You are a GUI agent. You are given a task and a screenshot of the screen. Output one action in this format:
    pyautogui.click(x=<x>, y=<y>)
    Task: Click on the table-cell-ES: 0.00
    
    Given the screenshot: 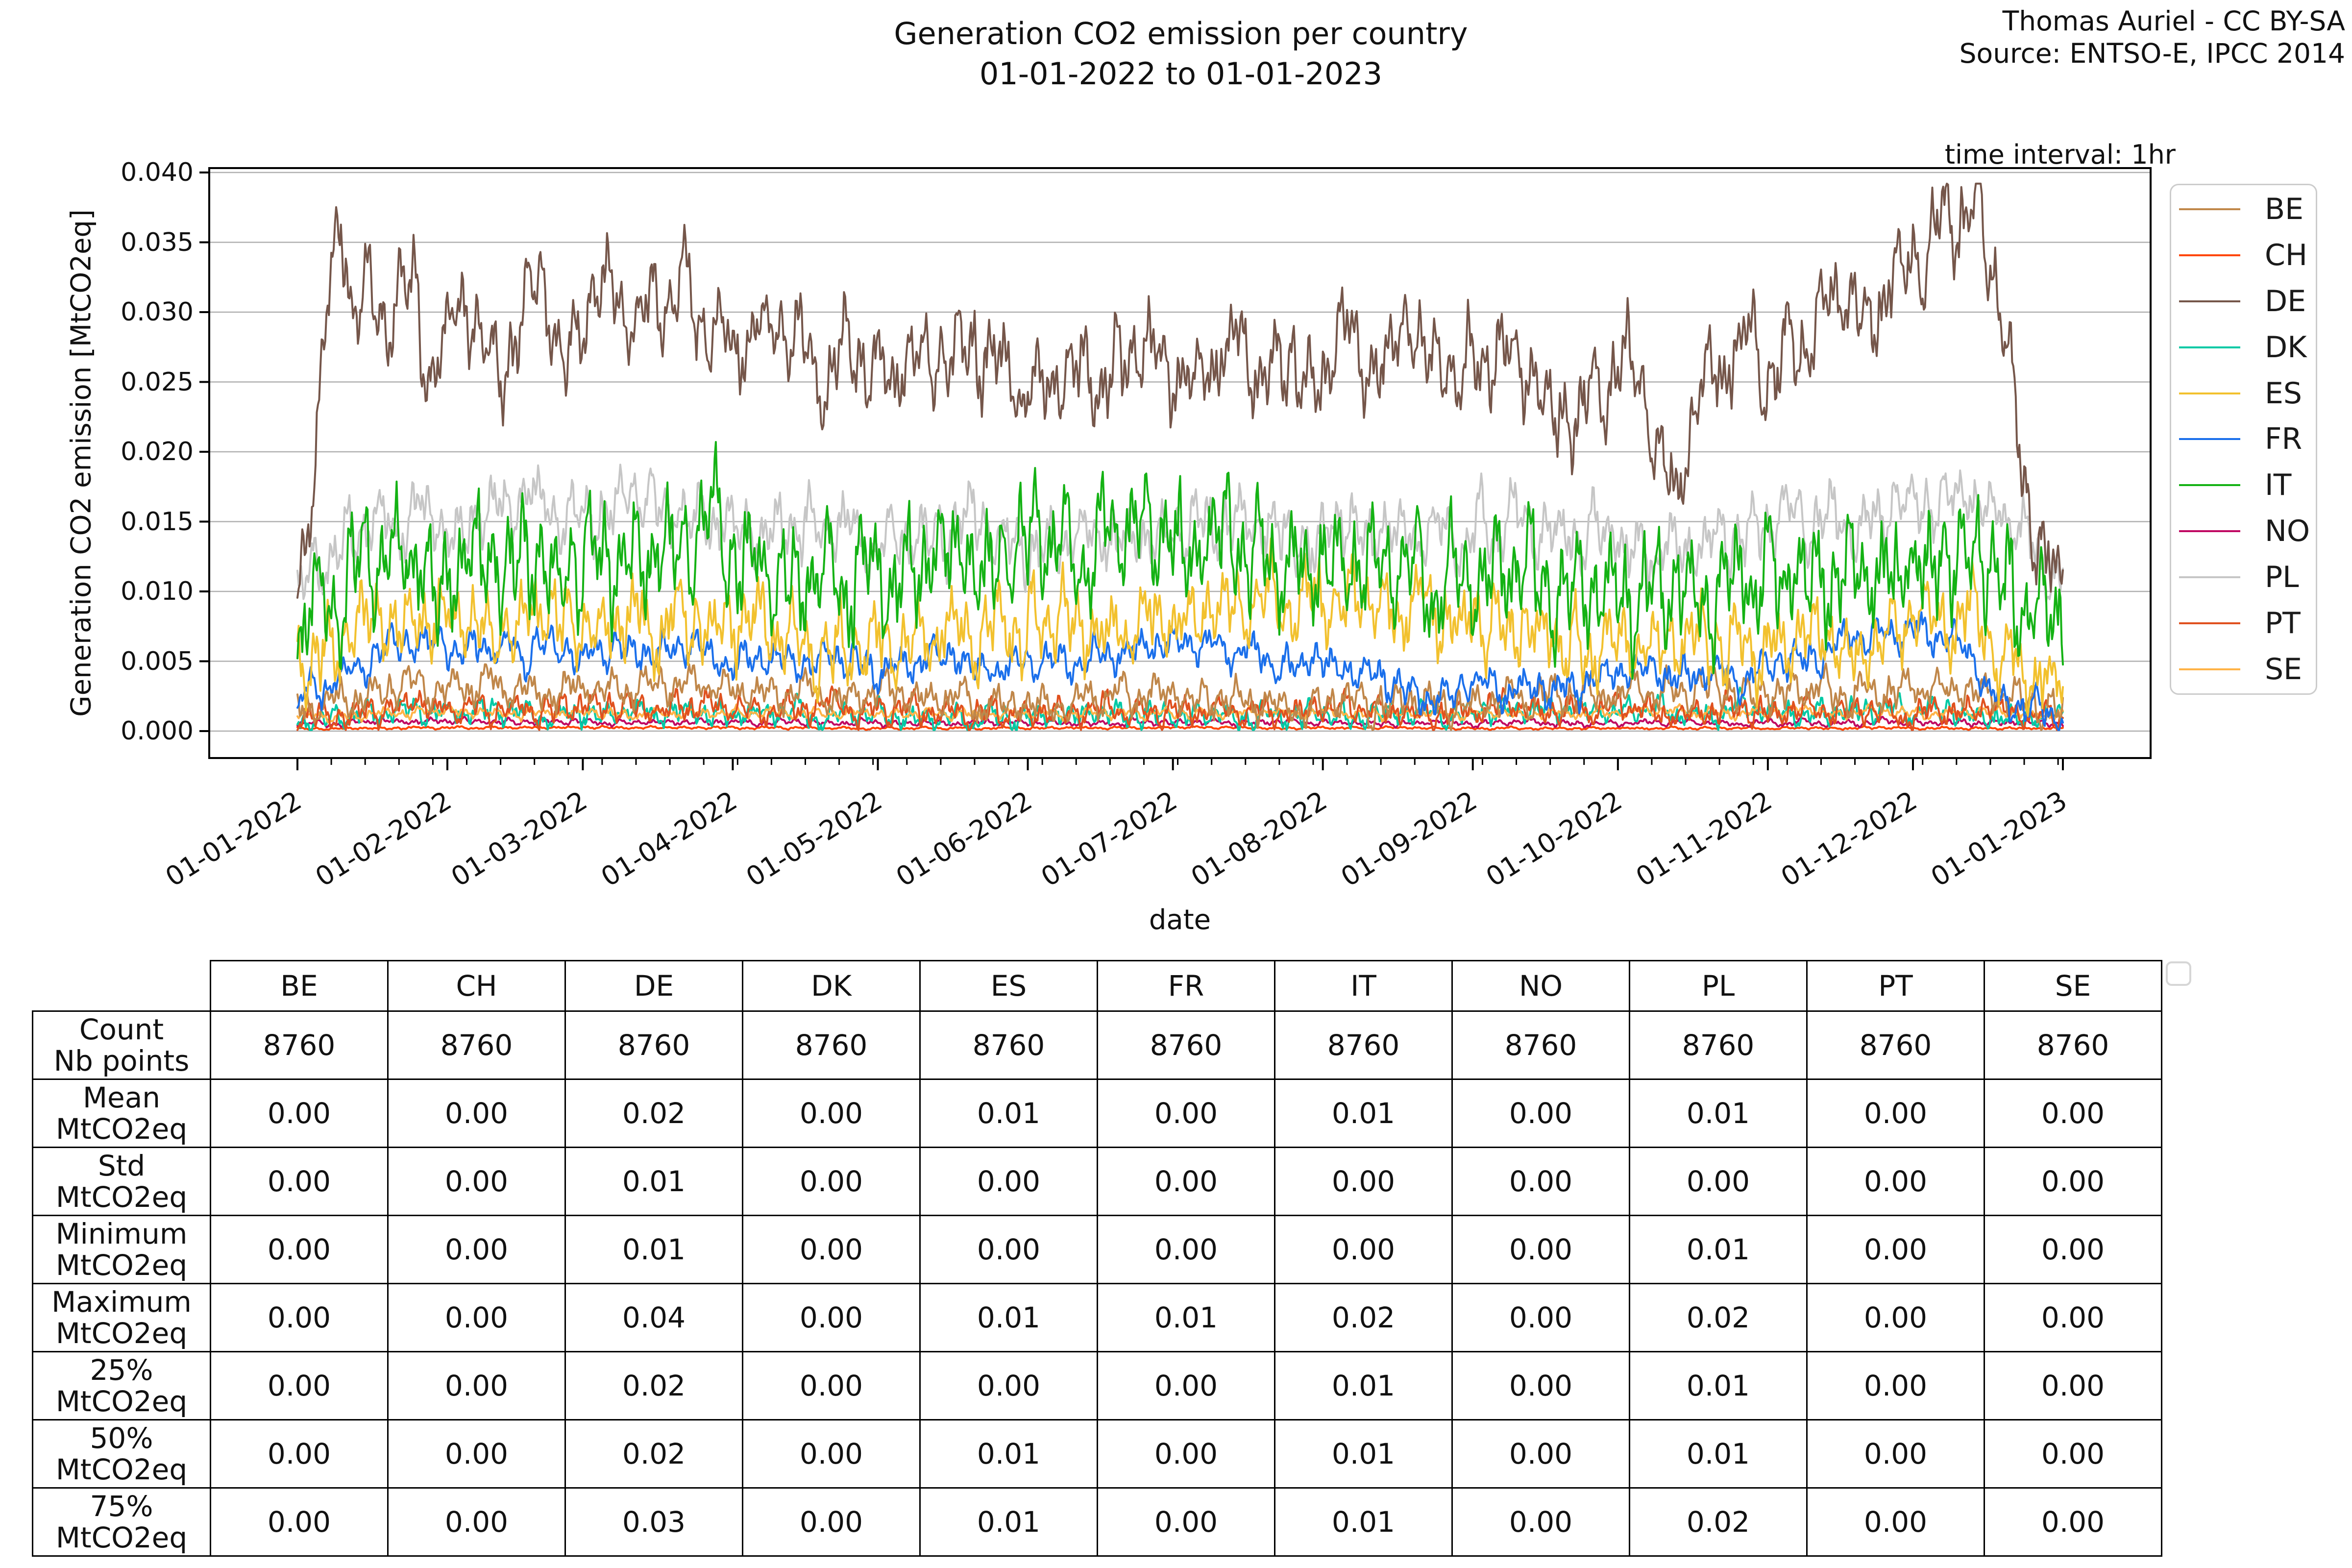 What is the action you would take?
    pyautogui.click(x=1008, y=1181)
    